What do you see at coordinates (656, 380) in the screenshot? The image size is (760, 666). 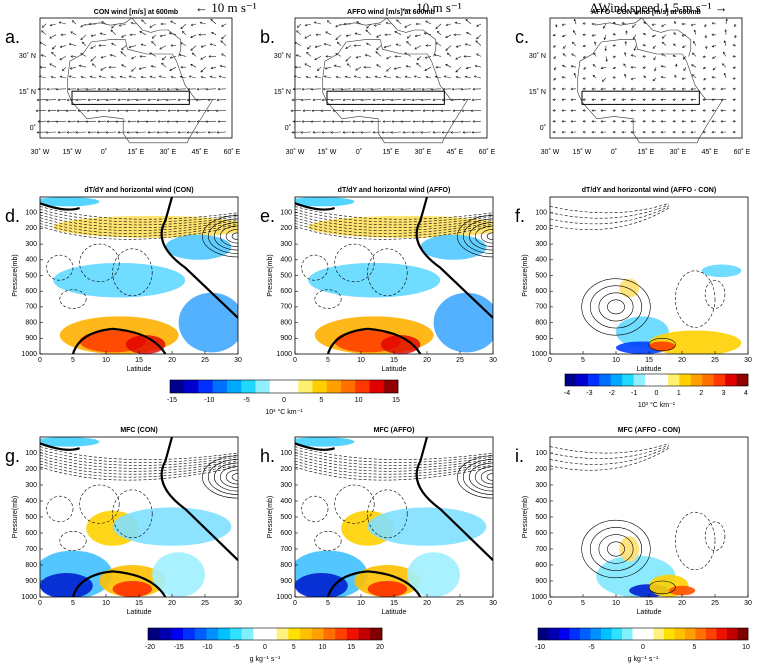 I see `colorbar-frame` at bounding box center [656, 380].